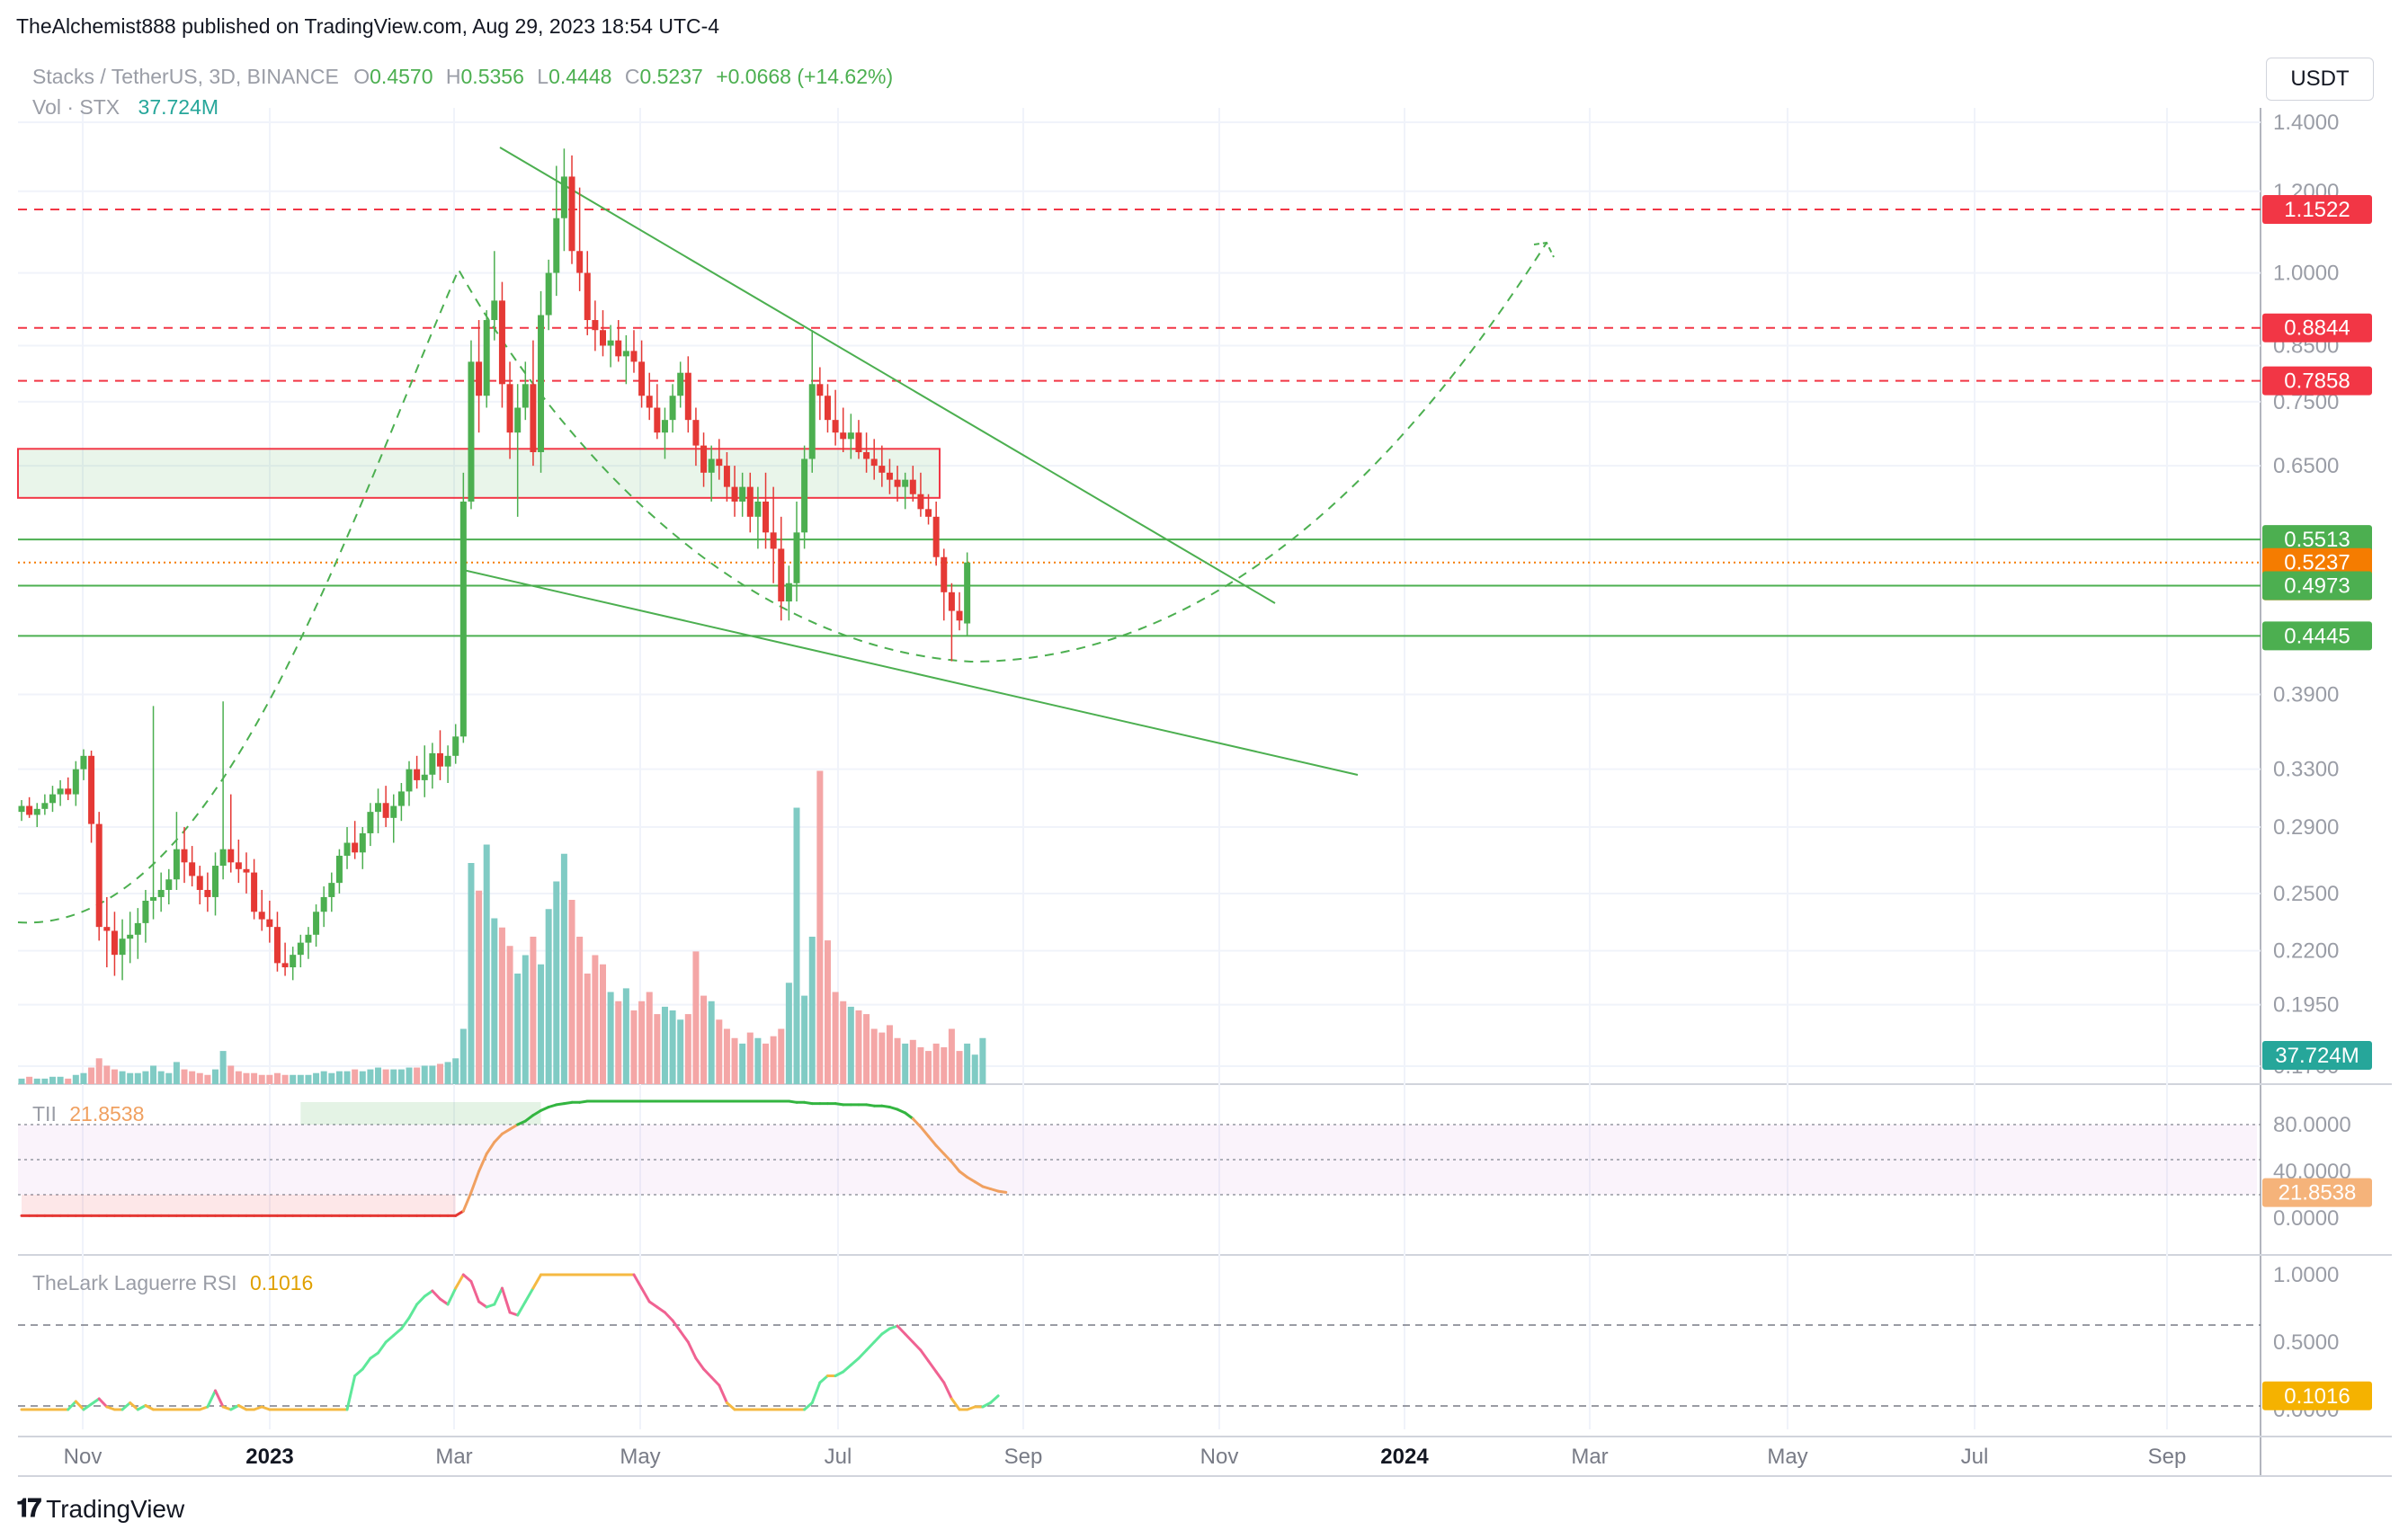 This screenshot has height=1539, width=2408. What do you see at coordinates (2320, 79) in the screenshot?
I see `currency-button: USDT` at bounding box center [2320, 79].